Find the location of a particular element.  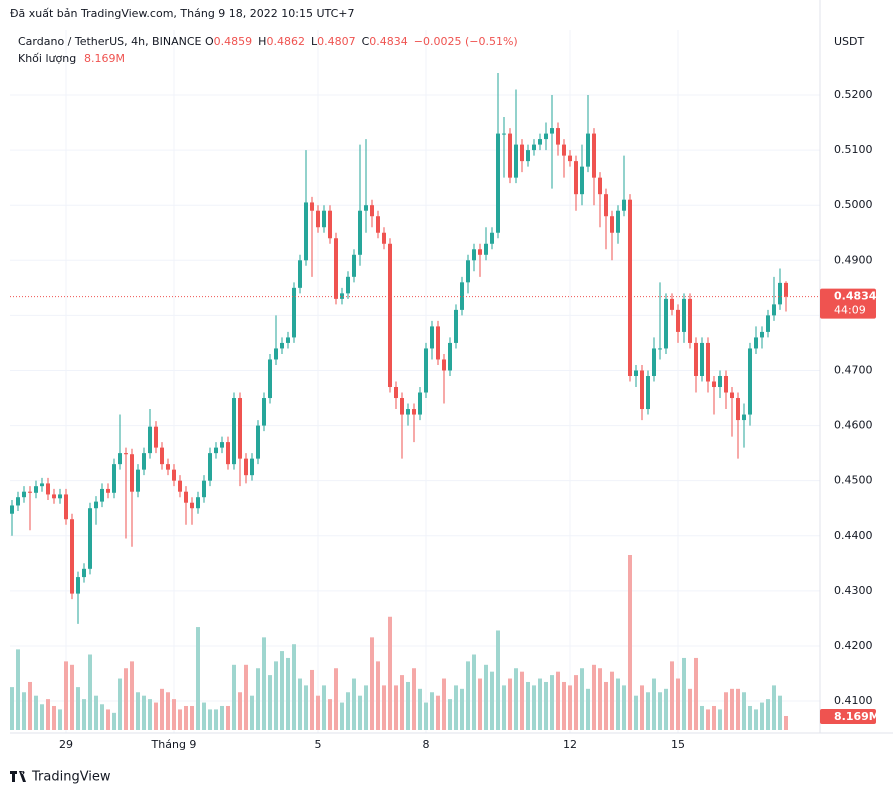

chart-title: Cardano / TetherUS, 4h, BINANCE is located at coordinates (110, 41).